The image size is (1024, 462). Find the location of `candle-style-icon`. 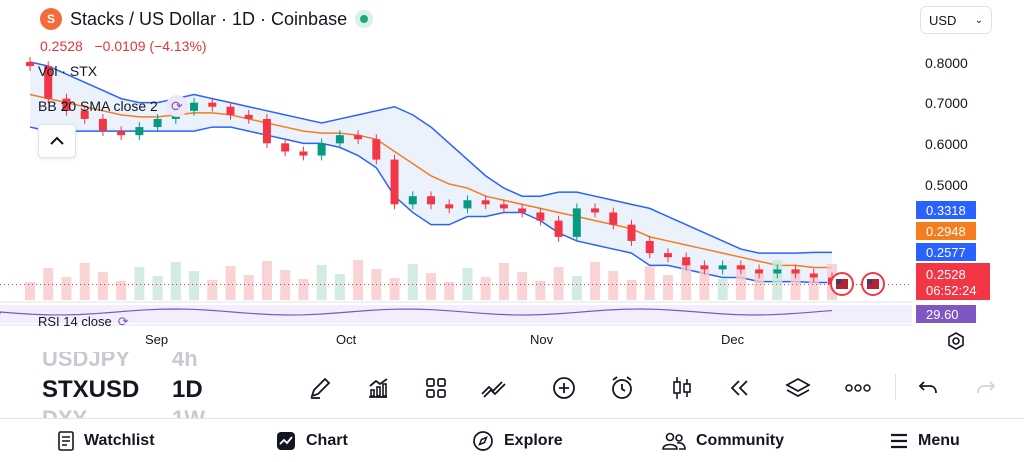

candle-style-icon is located at coordinates (682, 388).